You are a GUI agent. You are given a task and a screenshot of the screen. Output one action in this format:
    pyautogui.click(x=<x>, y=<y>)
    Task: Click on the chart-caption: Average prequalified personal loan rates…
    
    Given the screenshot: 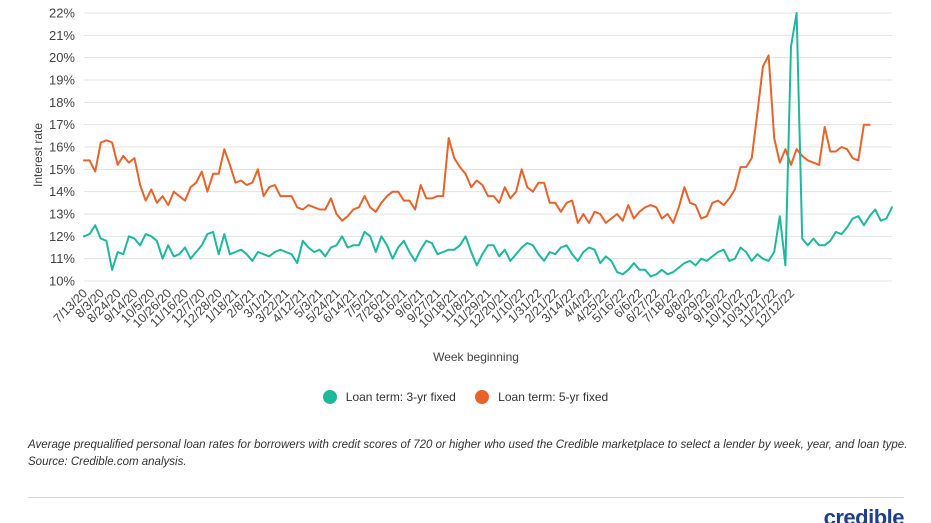 What is the action you would take?
    pyautogui.click(x=468, y=453)
    